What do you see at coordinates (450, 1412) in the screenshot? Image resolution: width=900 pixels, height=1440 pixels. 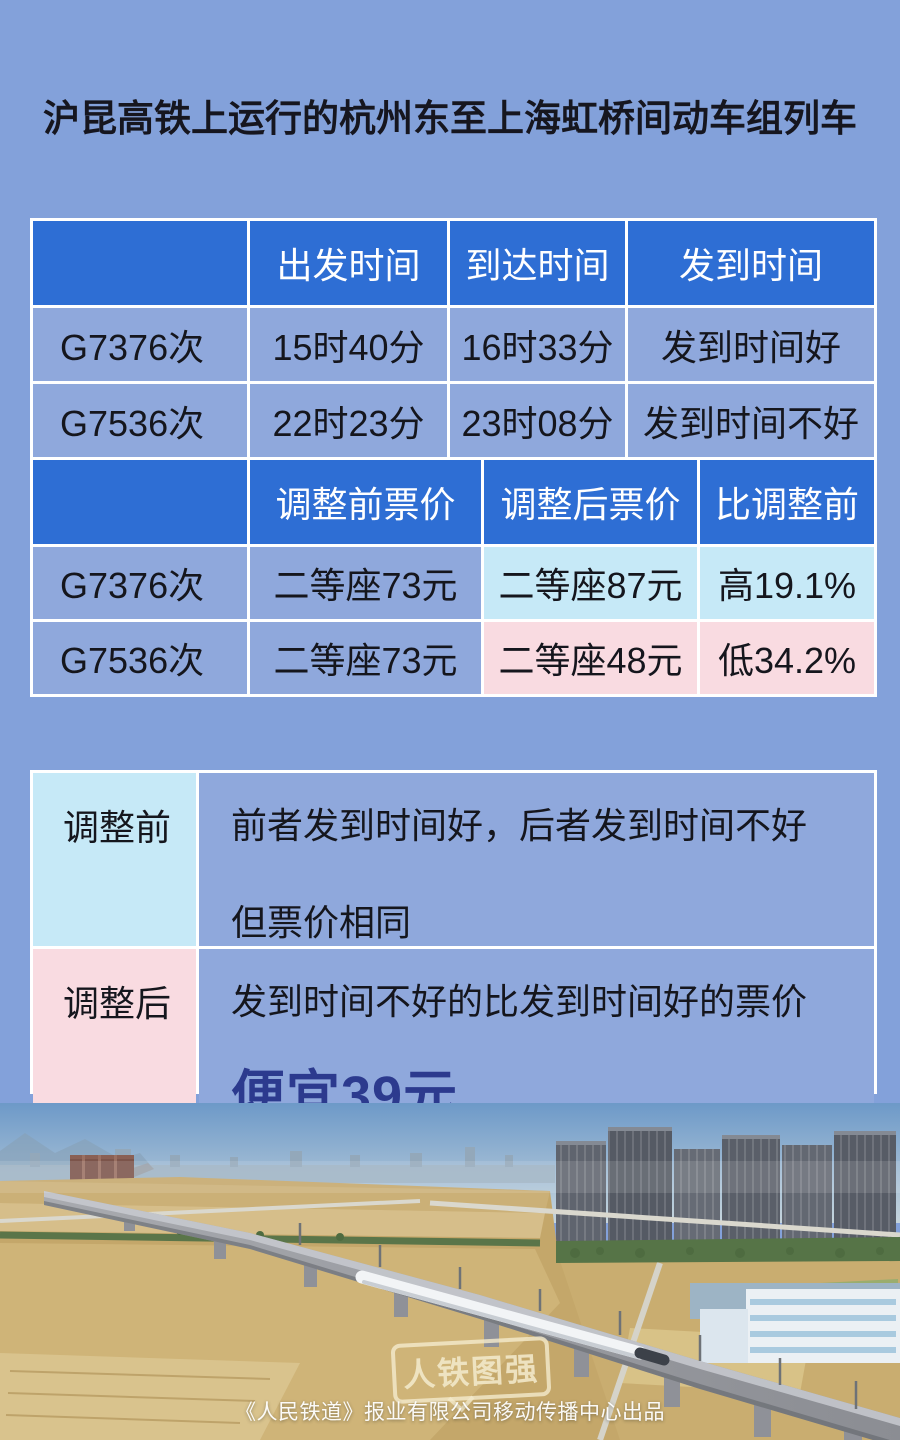 I see `producer-caption: 《人民铁道》报业有限公司移动传播中心出品` at bounding box center [450, 1412].